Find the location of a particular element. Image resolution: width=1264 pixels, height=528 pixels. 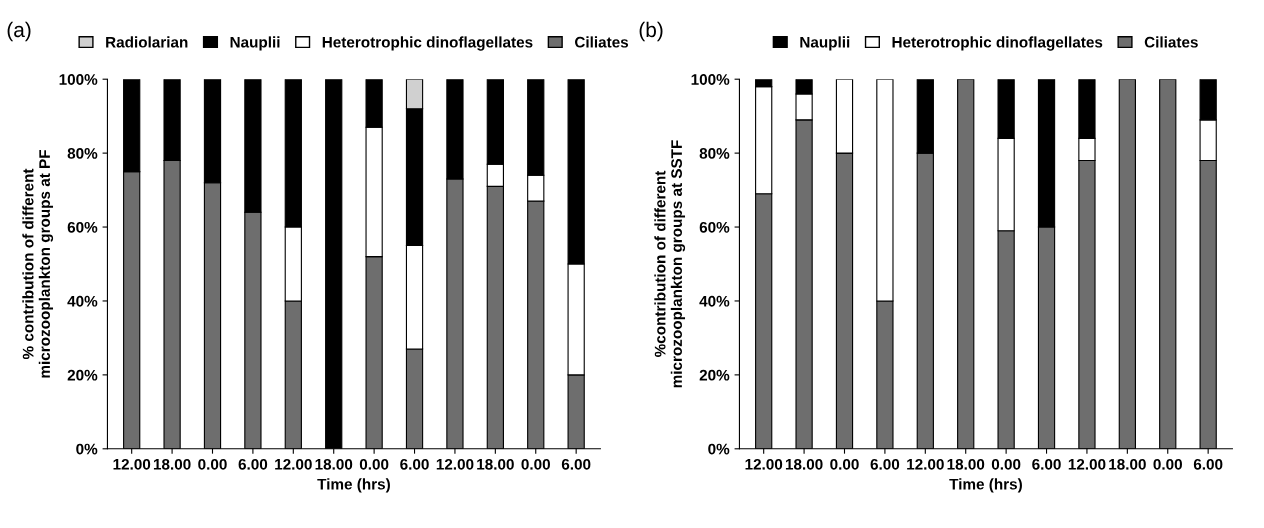

text: (a) is located at coordinates (19, 31).